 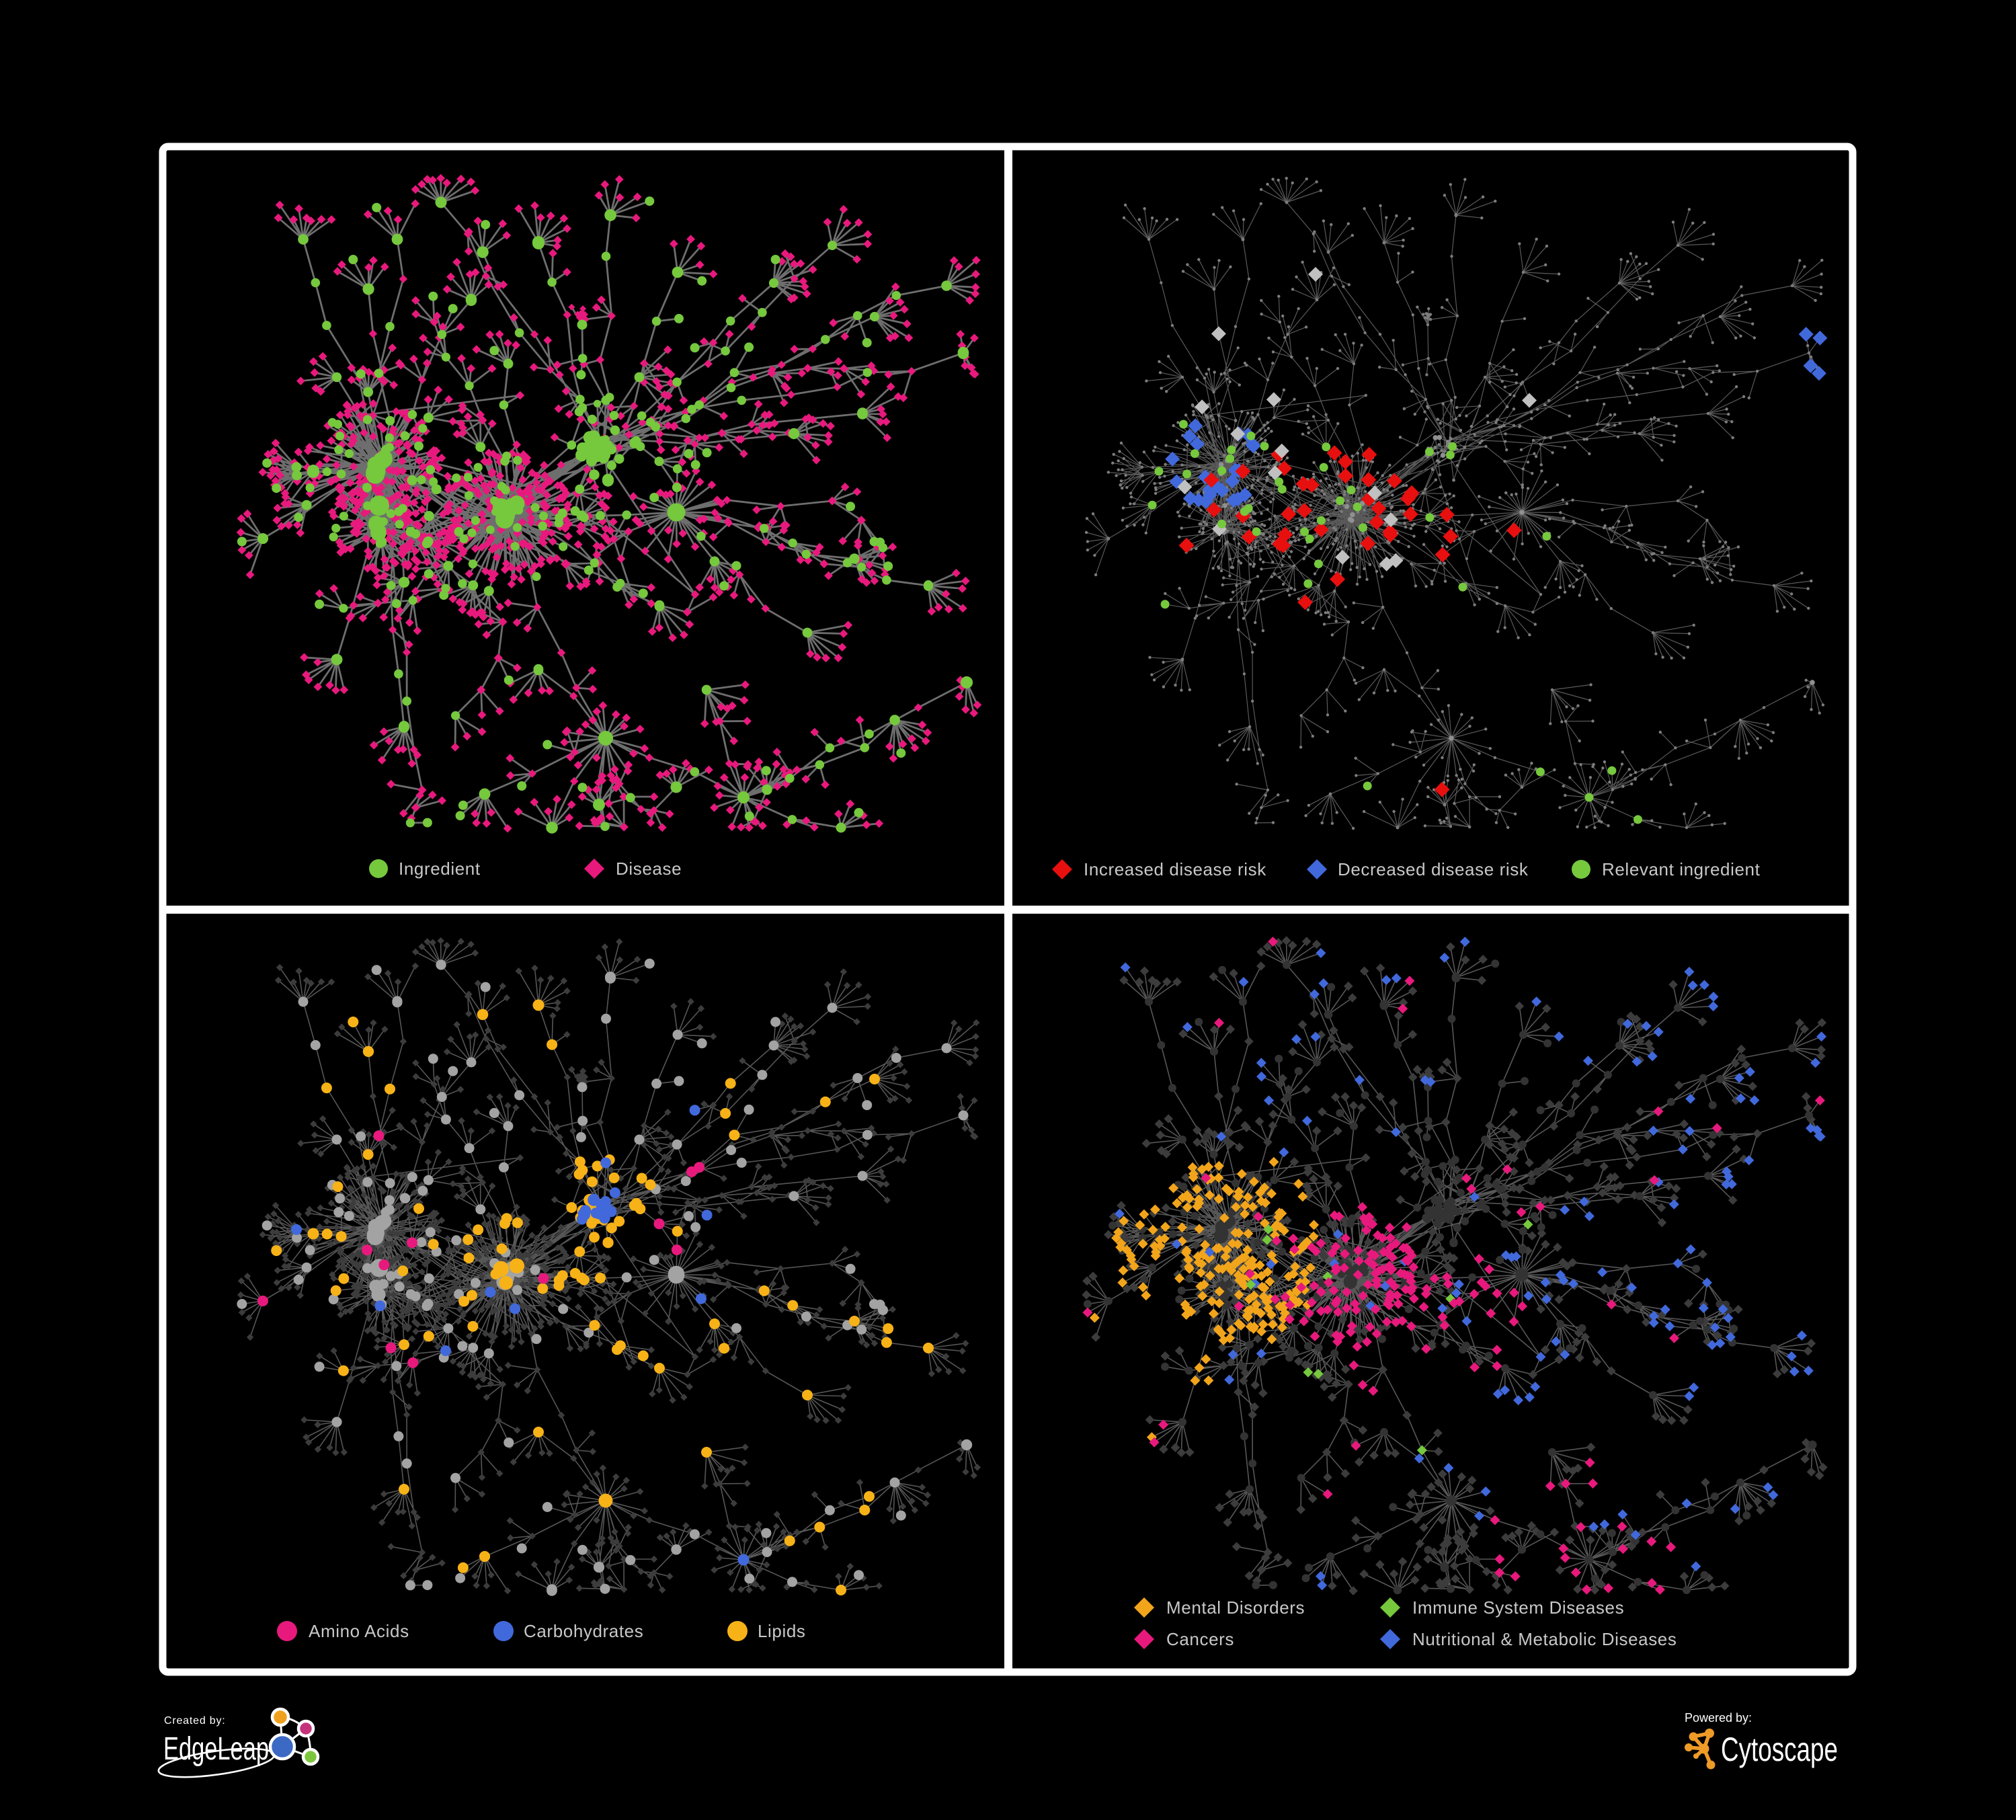 What do you see at coordinates (195, 1721) in the screenshot?
I see `svg-text: Created by:` at bounding box center [195, 1721].